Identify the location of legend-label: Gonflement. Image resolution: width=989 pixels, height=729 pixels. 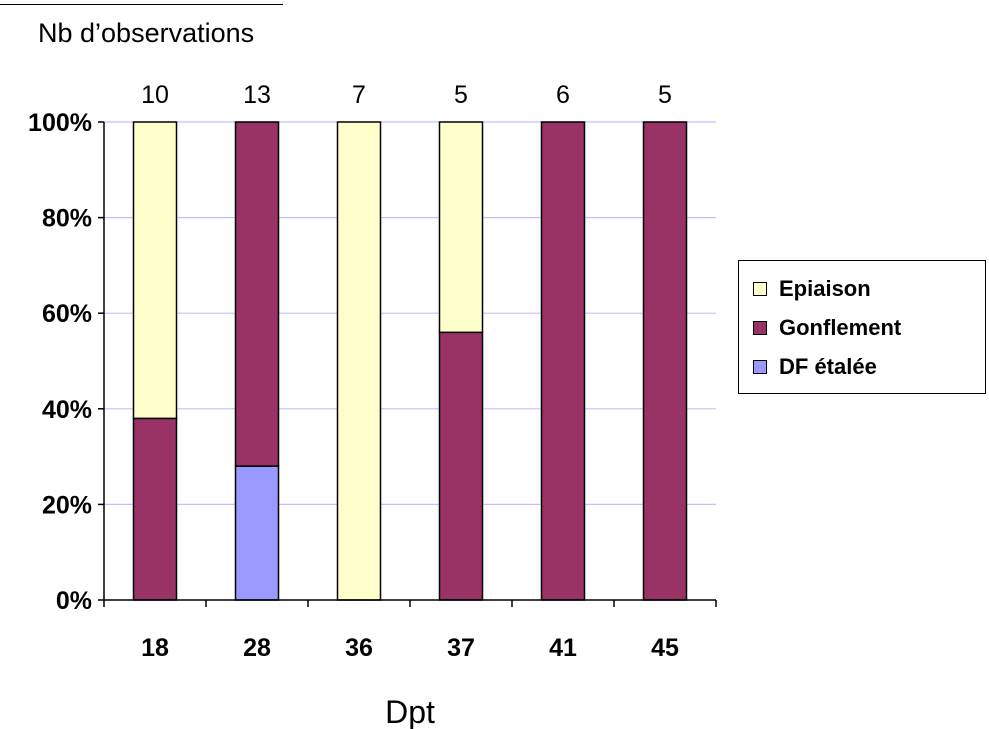
(840, 327).